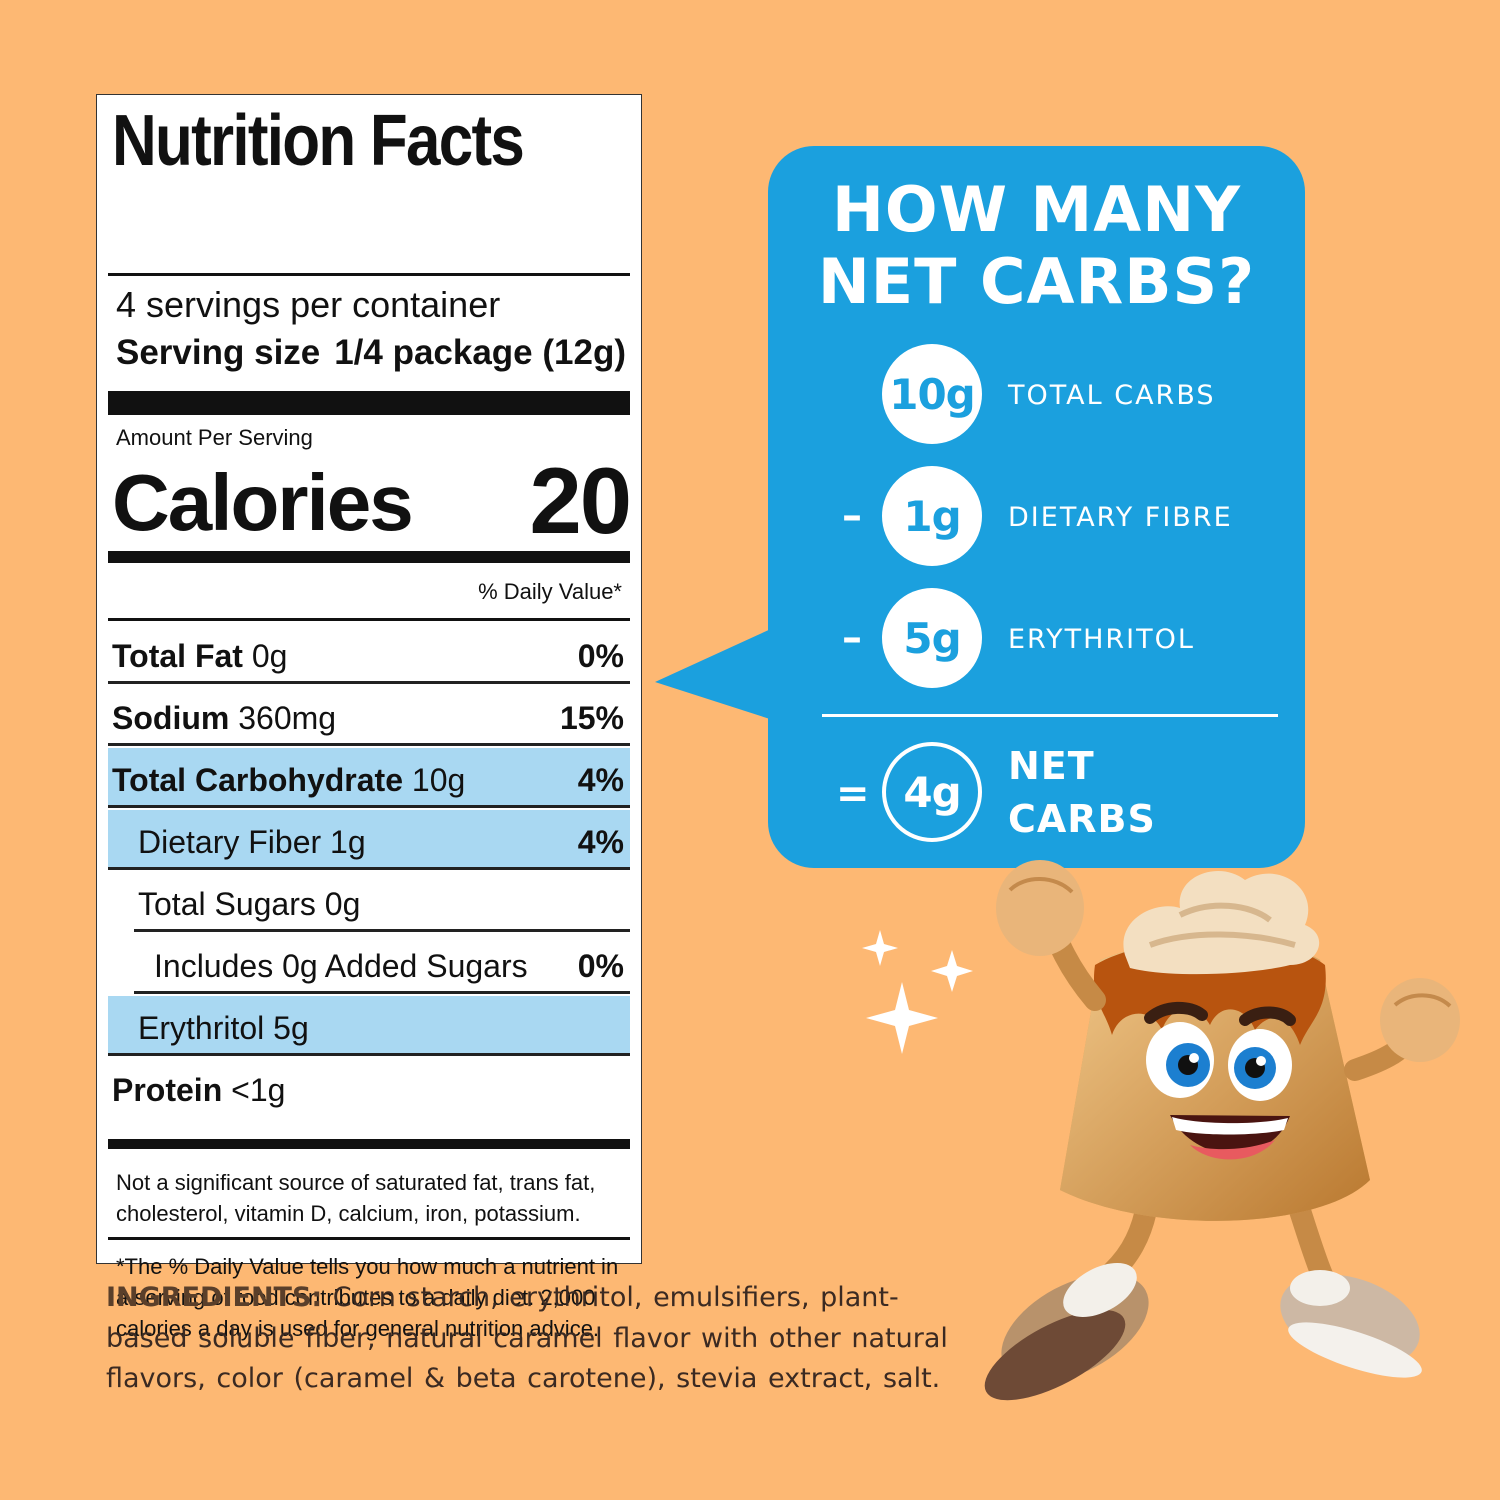 This screenshot has height=1500, width=1500. What do you see at coordinates (382, 902) in the screenshot?
I see `nutrient-row-total-sugars: Total Sugars 0g` at bounding box center [382, 902].